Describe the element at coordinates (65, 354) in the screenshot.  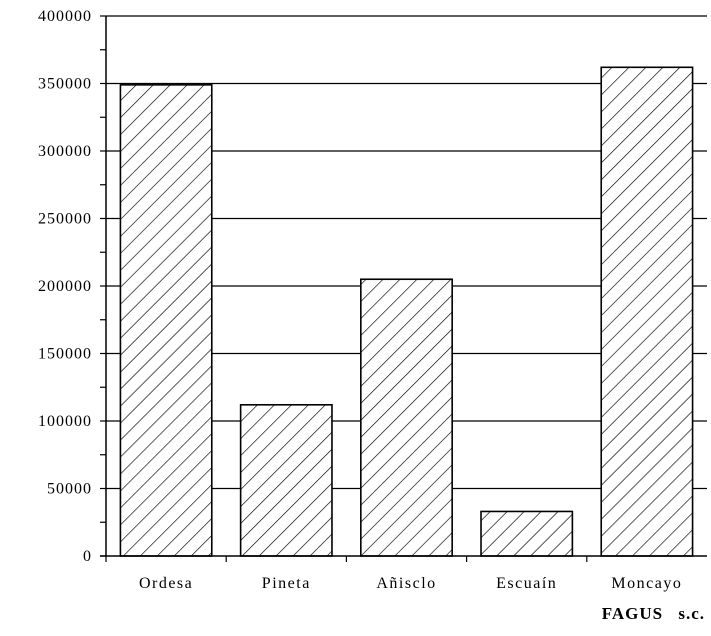
I see `y-tick-label: 150000` at that location.